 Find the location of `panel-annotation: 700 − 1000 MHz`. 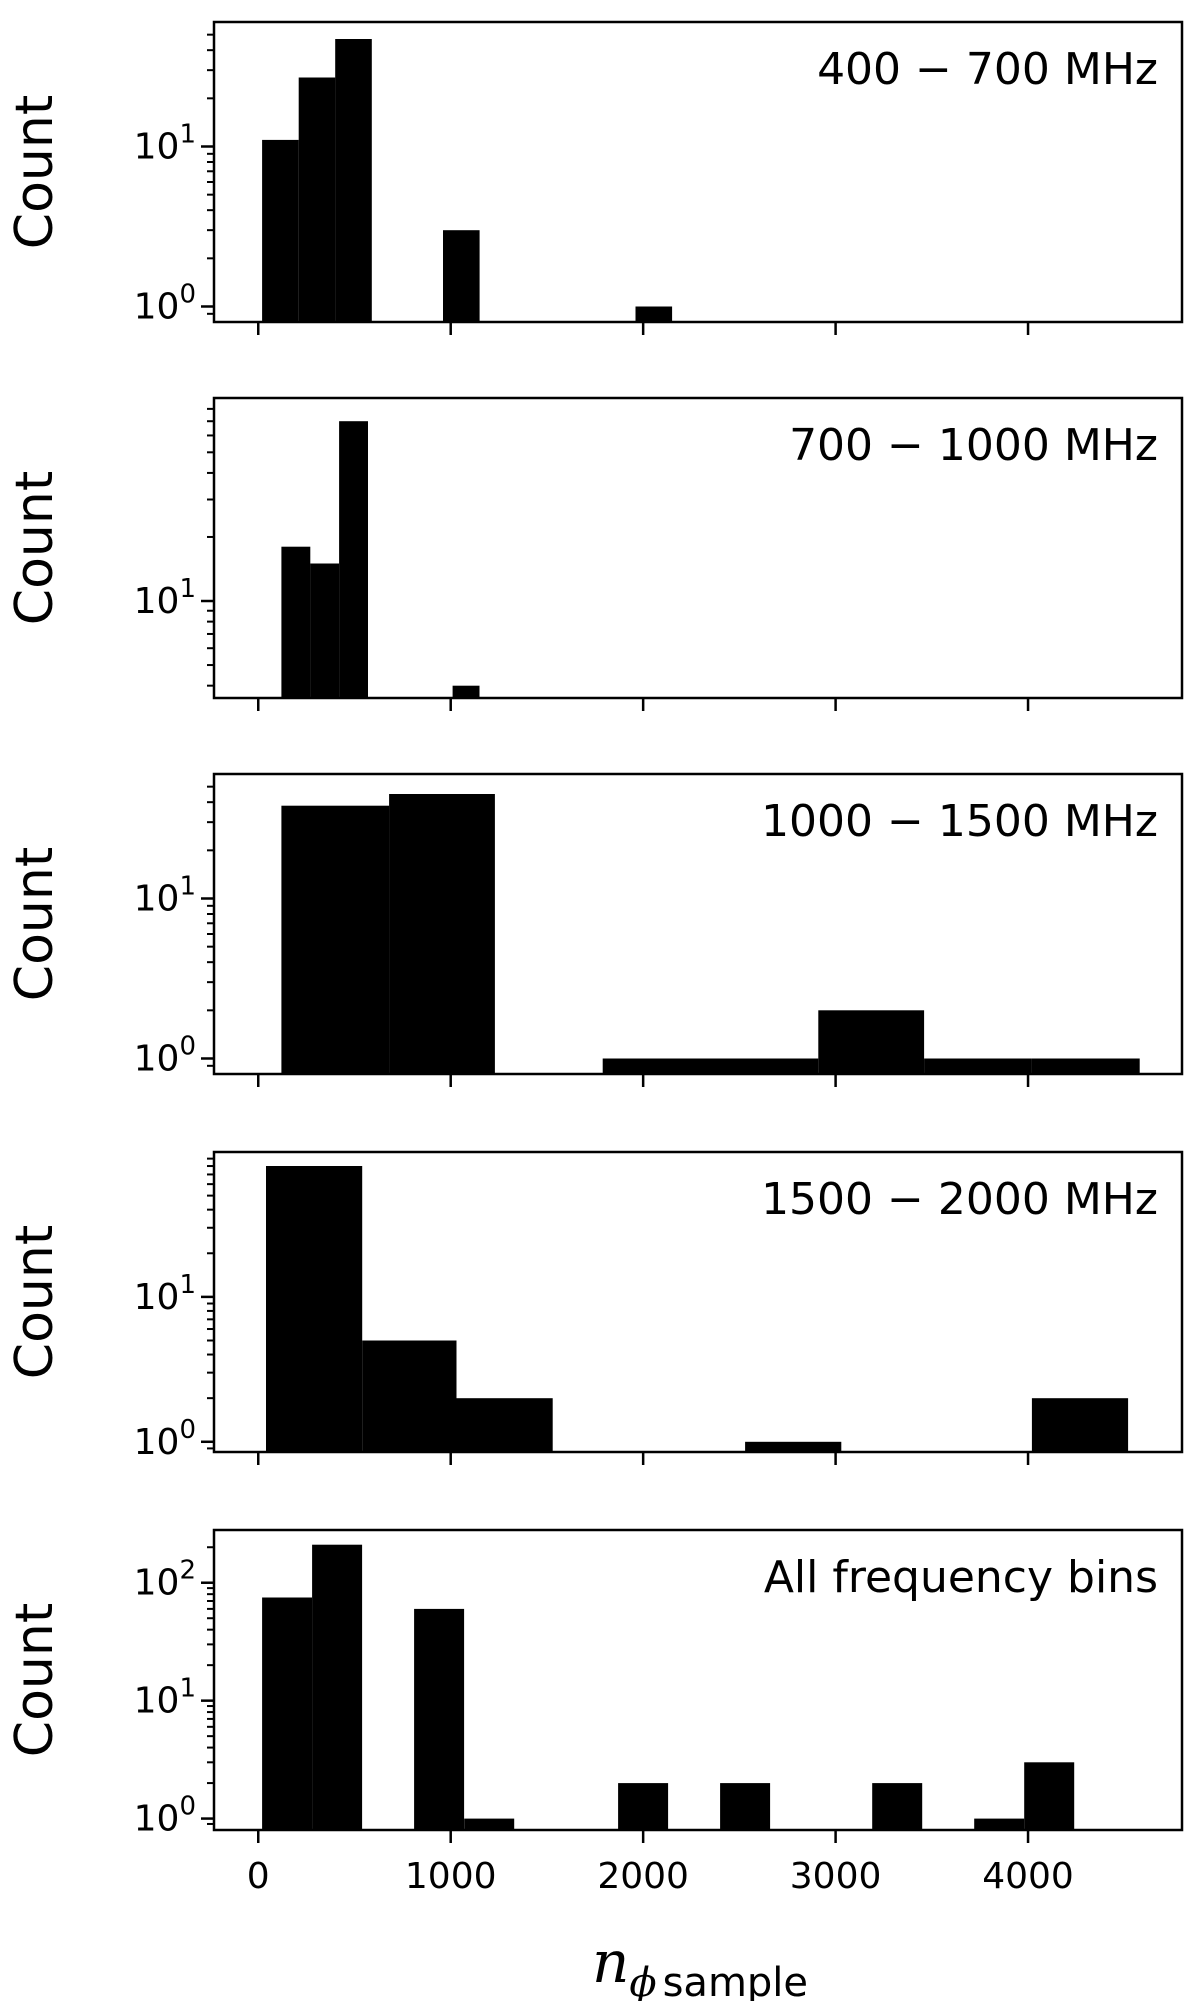

panel-annotation: 700 − 1000 MHz is located at coordinates (973, 445).